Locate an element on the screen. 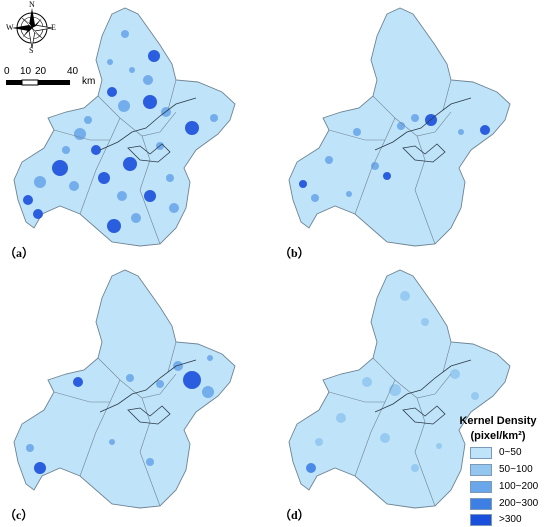 The height and width of the screenshot is (527, 550). scale-tick-0: 0 is located at coordinates (7, 71).